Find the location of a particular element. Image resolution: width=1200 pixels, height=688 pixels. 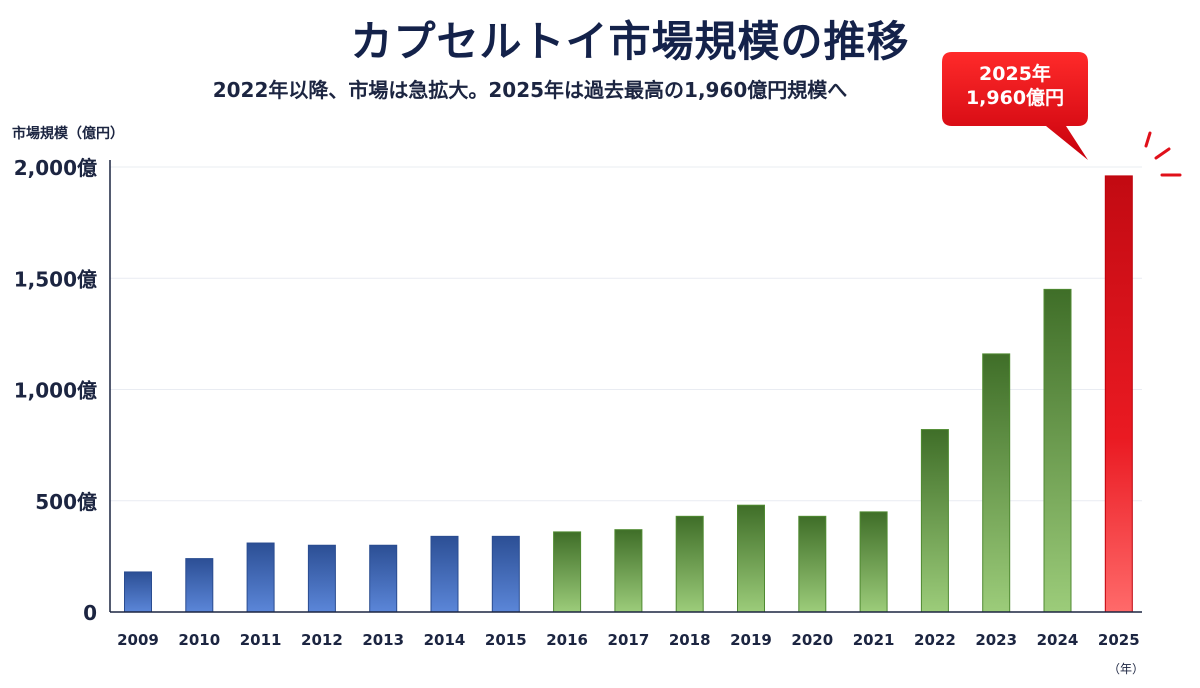

x-tick-label: 2014 is located at coordinates (445, 640).